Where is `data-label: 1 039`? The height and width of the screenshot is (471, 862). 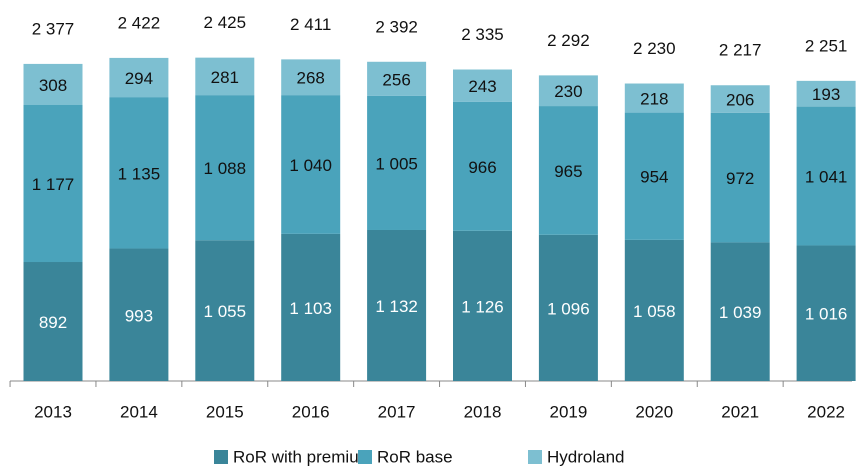 data-label: 1 039 is located at coordinates (740, 312).